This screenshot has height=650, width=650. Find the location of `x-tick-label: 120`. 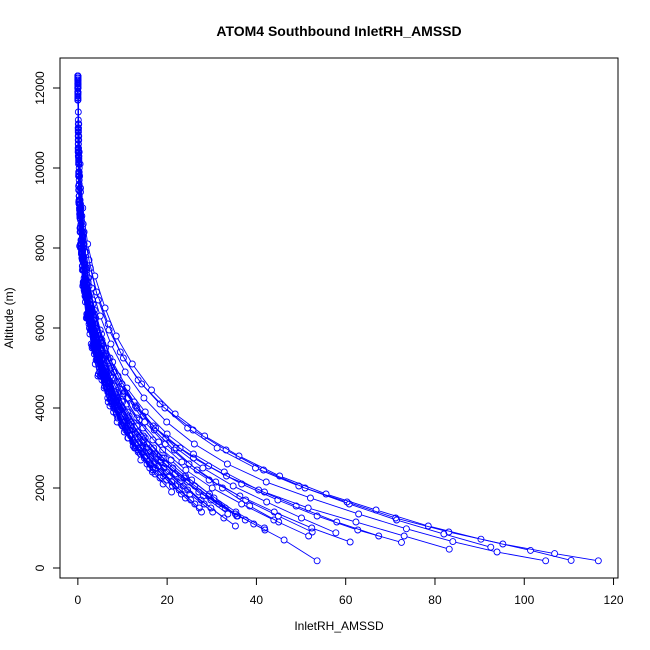

x-tick-label: 120 is located at coordinates (614, 600).